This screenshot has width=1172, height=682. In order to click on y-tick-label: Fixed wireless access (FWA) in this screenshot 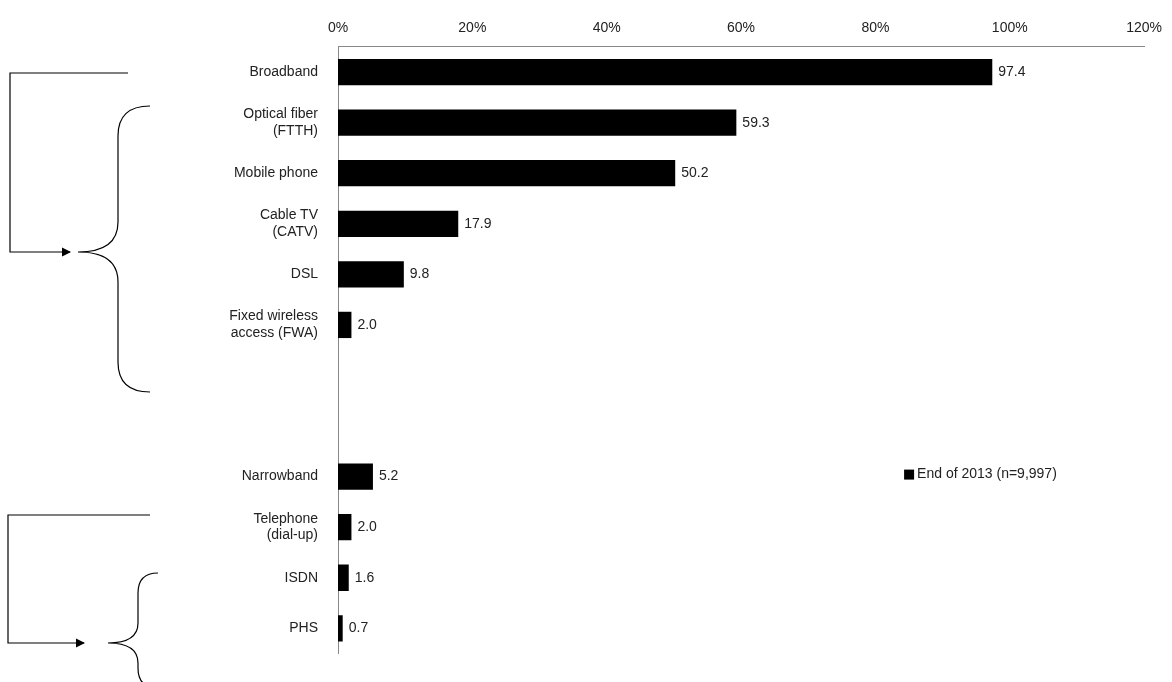, I will do `click(273, 324)`.